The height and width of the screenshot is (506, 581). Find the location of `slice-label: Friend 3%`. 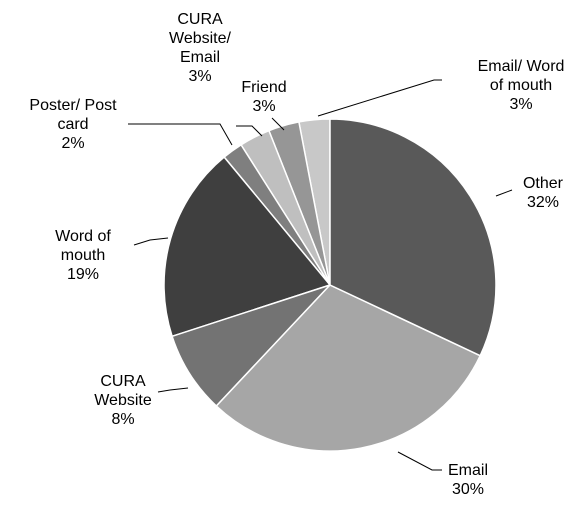

slice-label: Friend 3% is located at coordinates (264, 97).